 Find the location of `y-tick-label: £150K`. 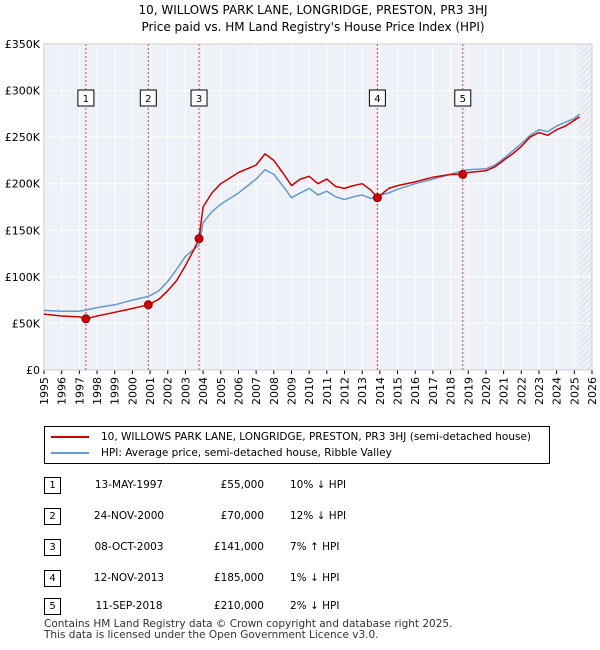

y-tick-label: £150K is located at coordinates (23, 230).